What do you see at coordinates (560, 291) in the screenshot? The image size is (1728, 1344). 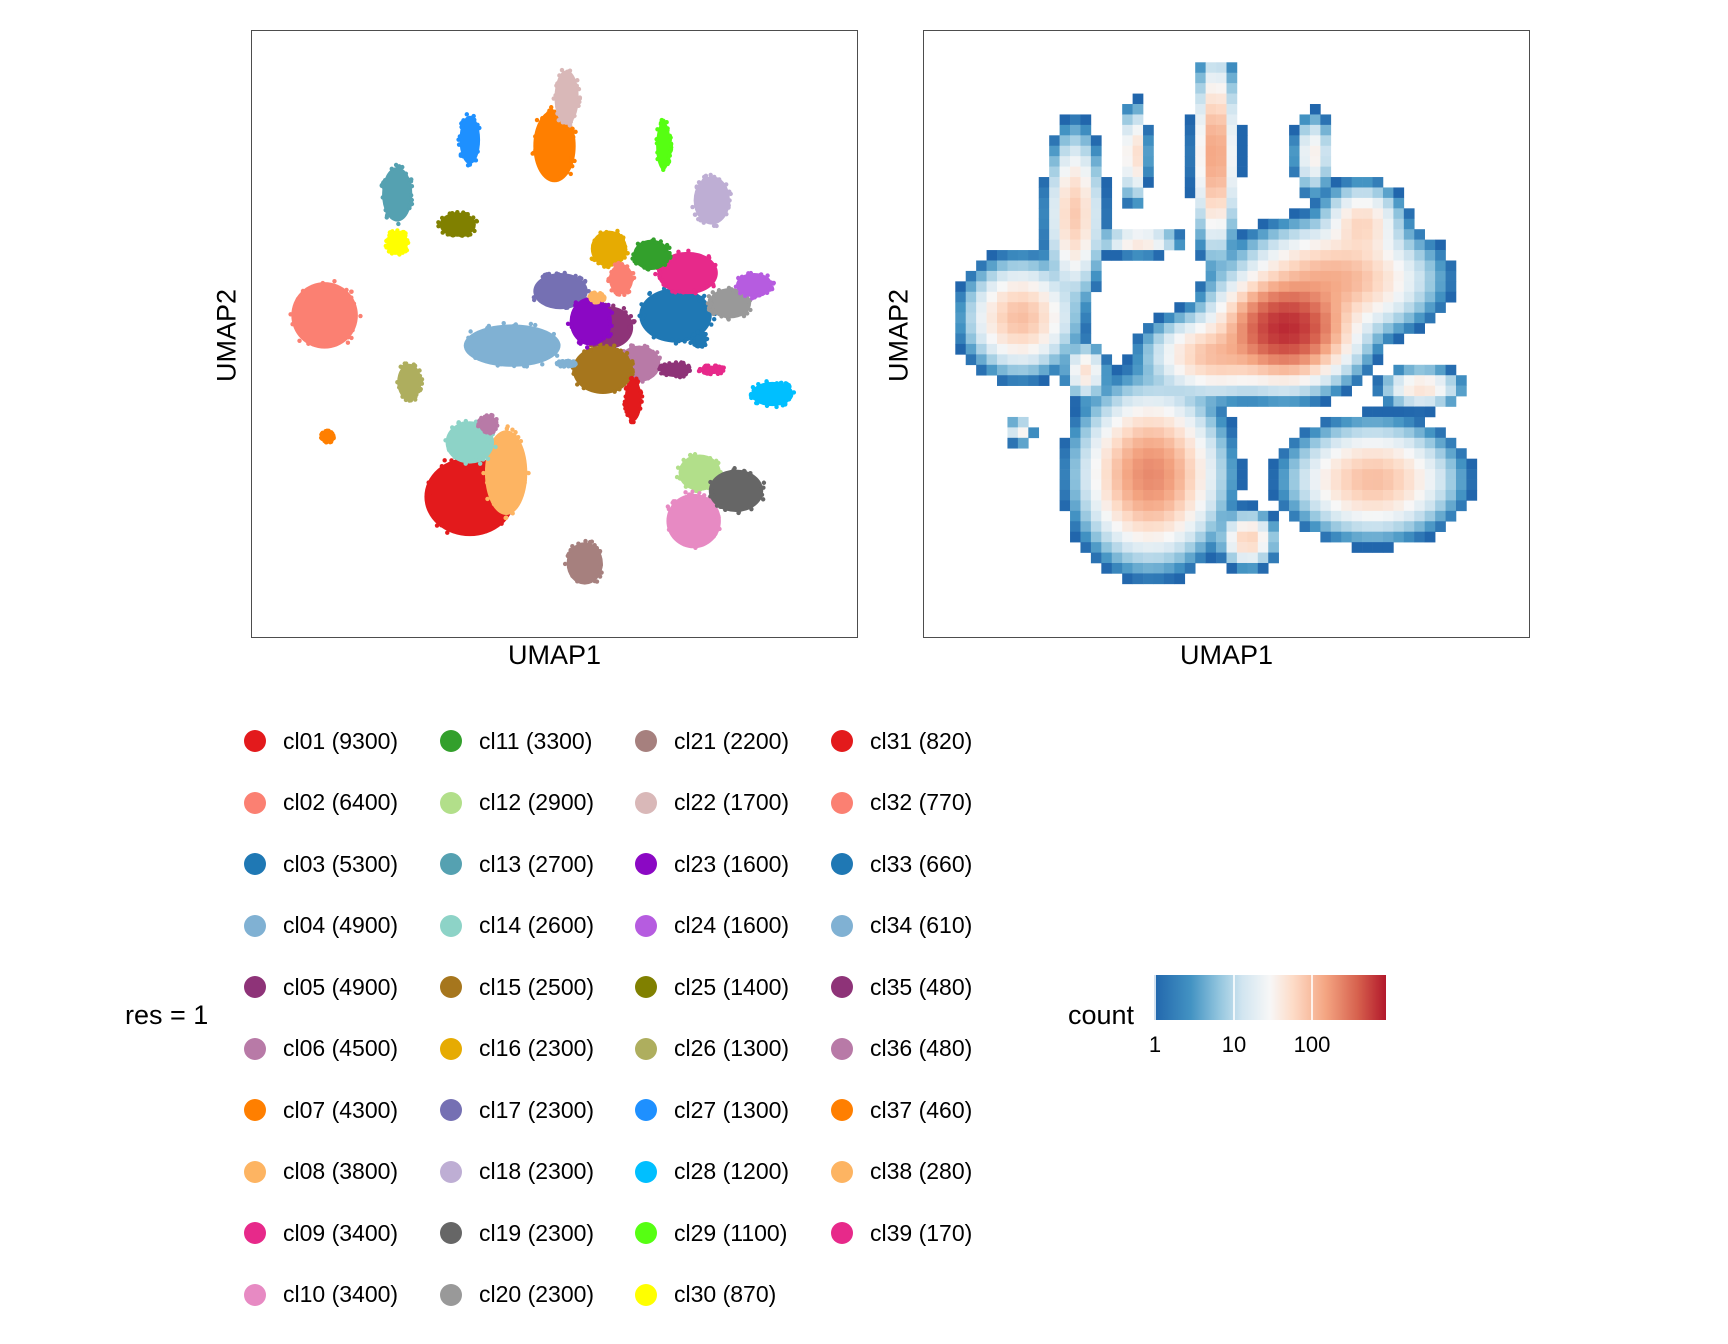 I see `cluster-body` at bounding box center [560, 291].